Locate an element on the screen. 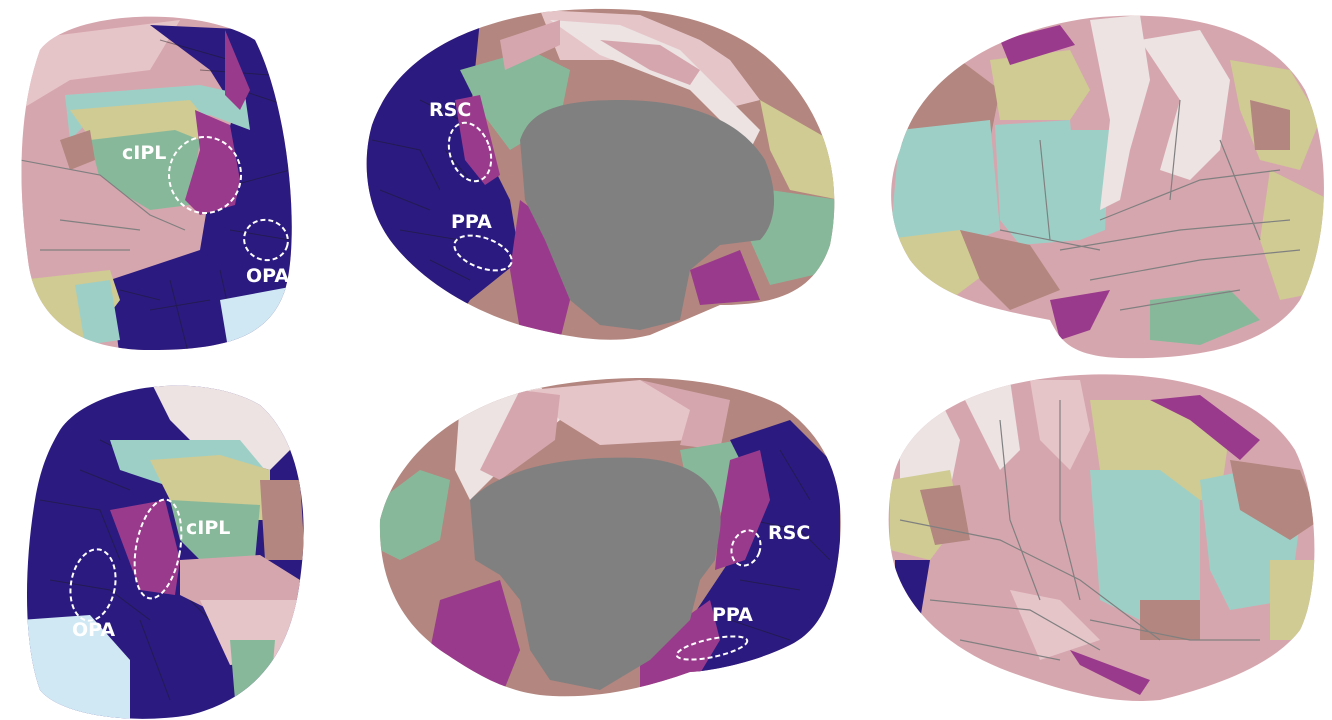 The width and height of the screenshot is (1332, 720). cipl-label-bottom: cIPL is located at coordinates (208, 528).